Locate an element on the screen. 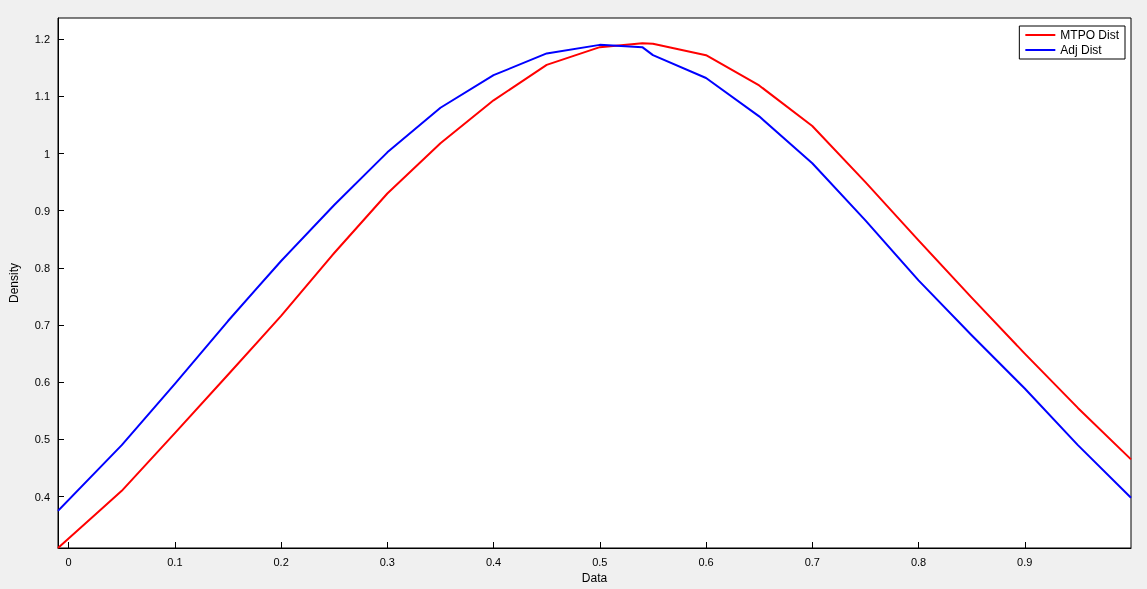 This screenshot has height=589, width=1147. y-tick-label: 0.6 is located at coordinates (42, 382).